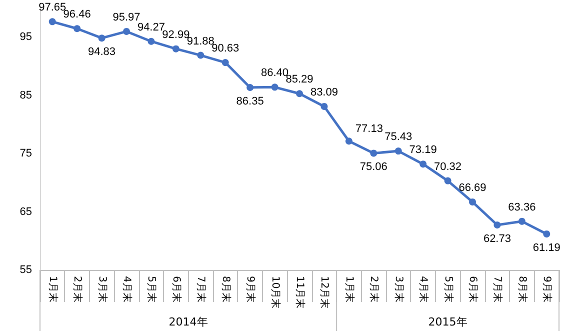  I want to click on data-label: 94.83, so click(102, 52).